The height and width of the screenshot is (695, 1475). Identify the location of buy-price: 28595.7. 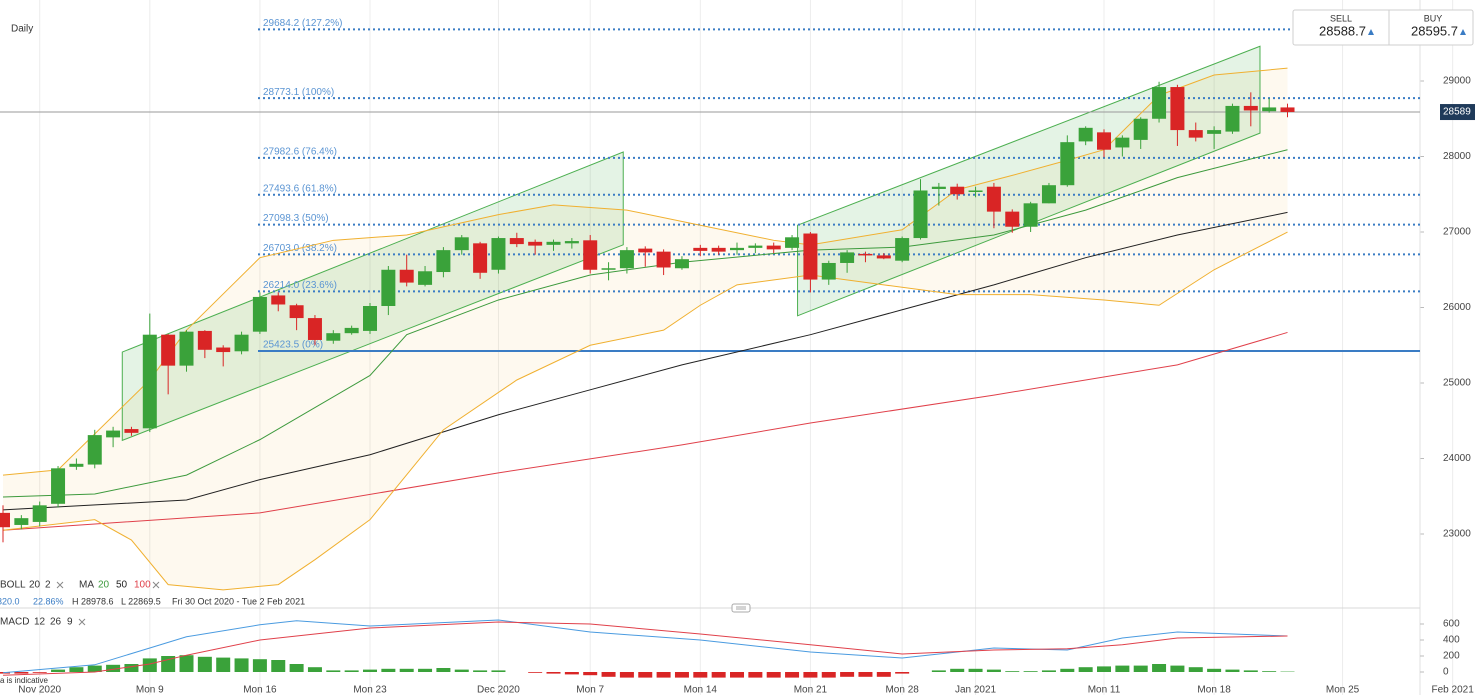
(1434, 30).